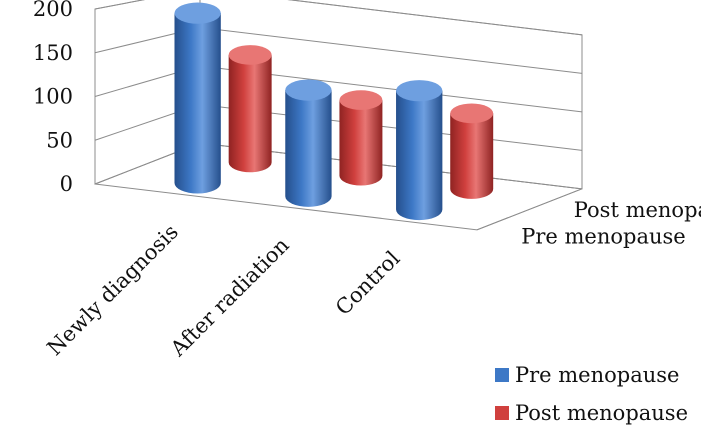  Describe the element at coordinates (53, 97) in the screenshot. I see `y-tick-label: 100` at that location.